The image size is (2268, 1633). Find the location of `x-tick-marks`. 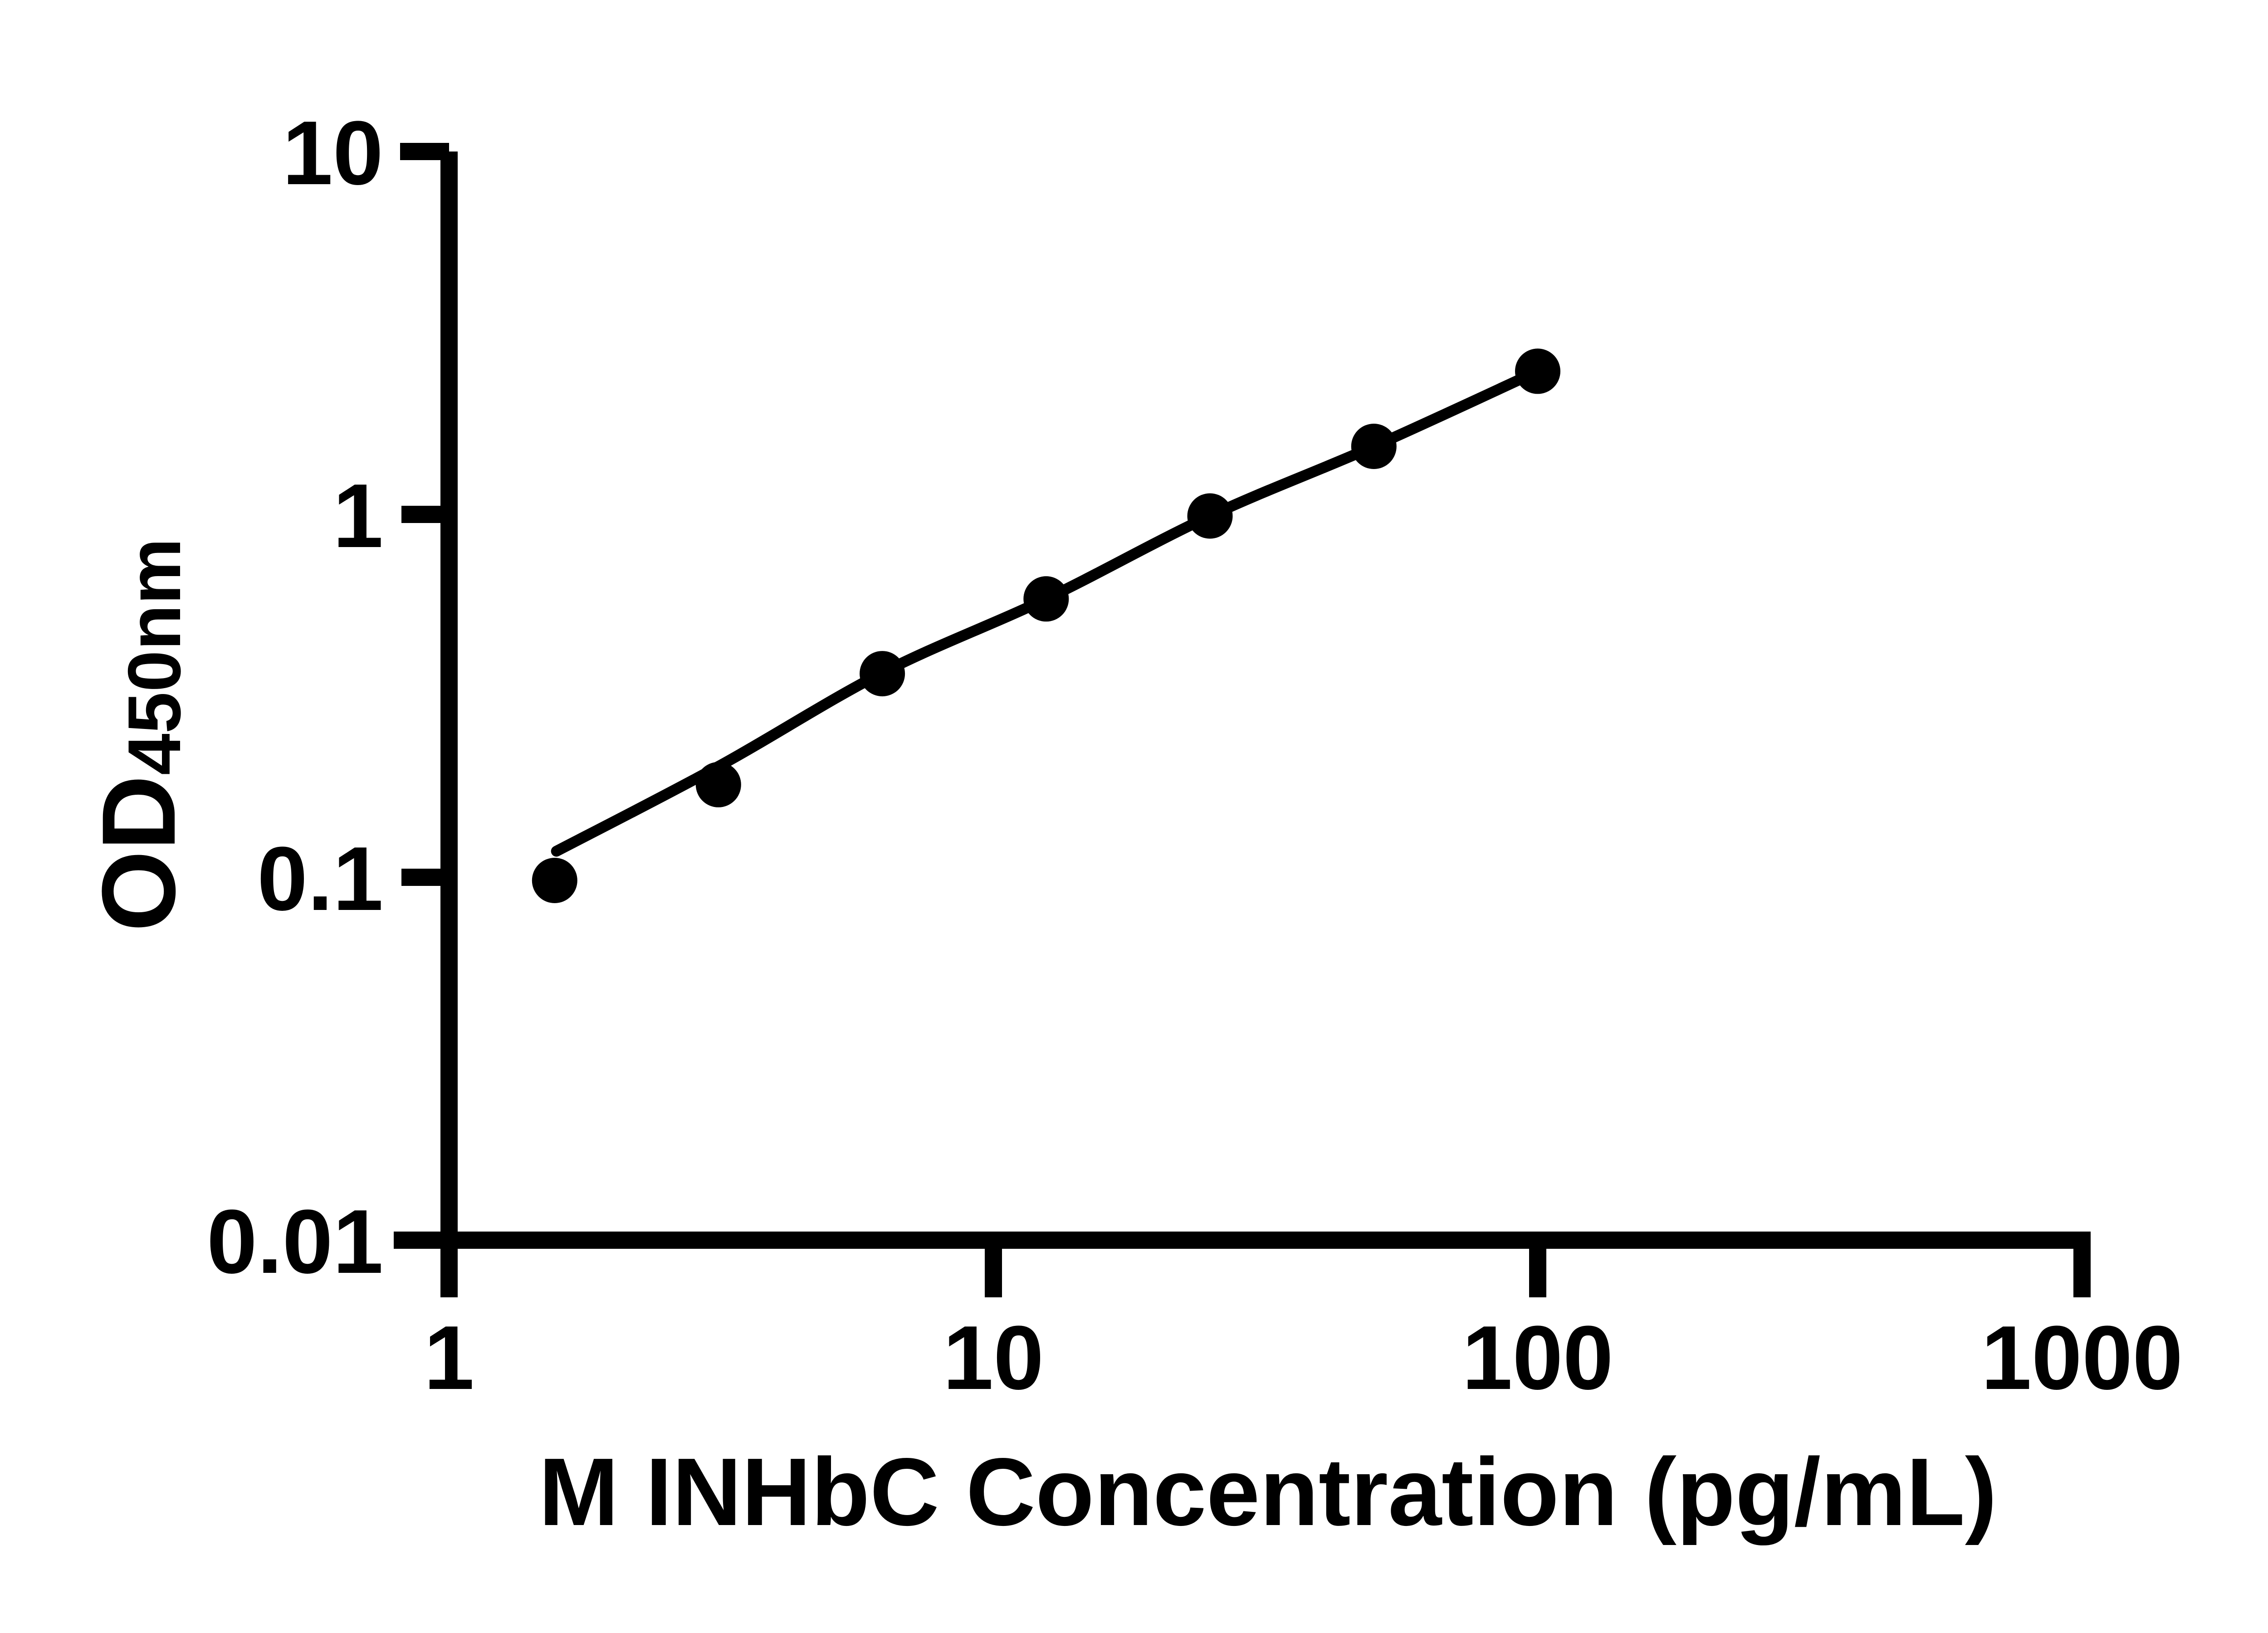

x-tick-marks is located at coordinates (1265, 1268).